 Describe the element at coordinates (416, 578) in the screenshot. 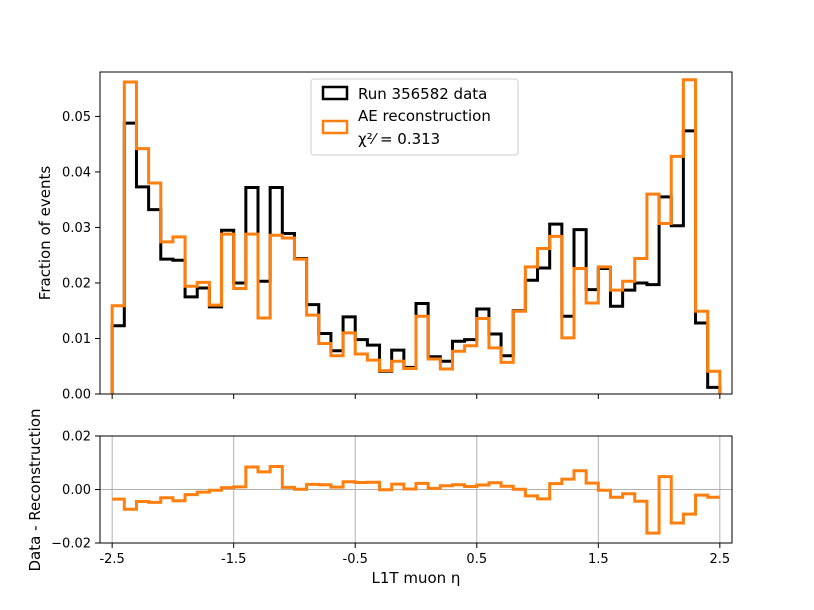

I see `x-axis-label: L1T muon η` at that location.